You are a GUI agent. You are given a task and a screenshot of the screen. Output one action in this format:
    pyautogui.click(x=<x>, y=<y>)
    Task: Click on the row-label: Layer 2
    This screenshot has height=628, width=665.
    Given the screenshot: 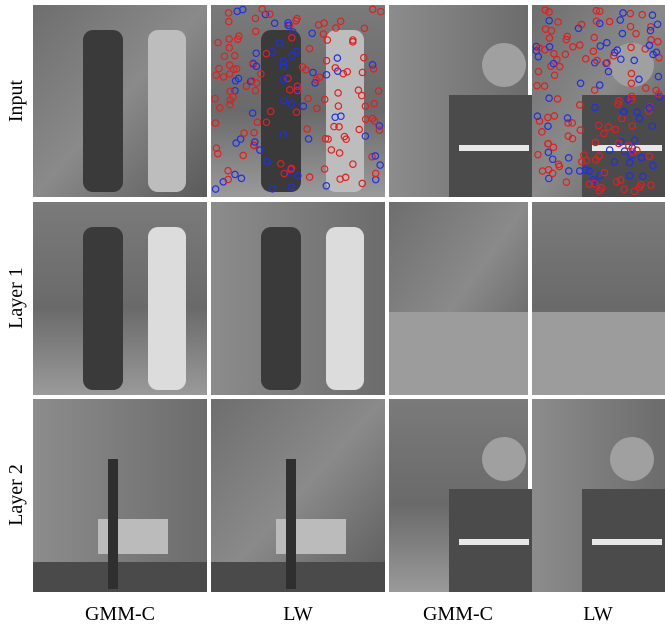 What is the action you would take?
    pyautogui.click(x=16, y=495)
    